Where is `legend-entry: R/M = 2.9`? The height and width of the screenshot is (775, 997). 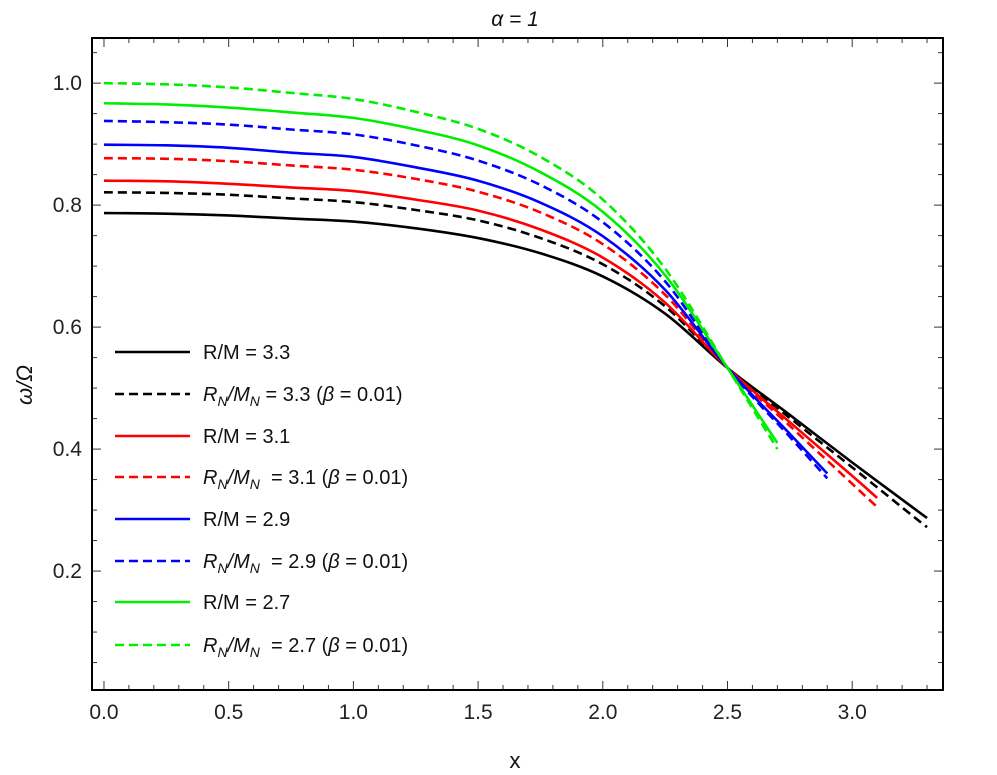
legend-entry: R/M = 2.9 is located at coordinates (246, 520).